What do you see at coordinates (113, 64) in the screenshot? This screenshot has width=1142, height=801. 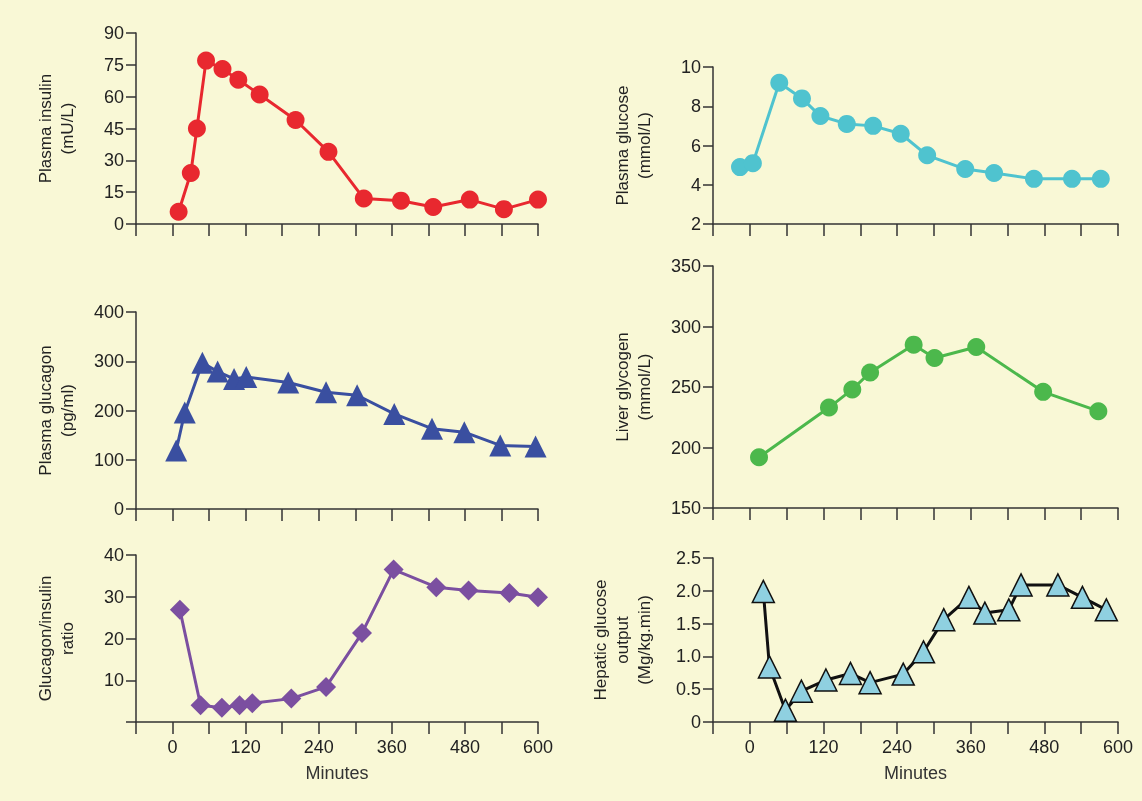 I see `y-tick-label: 75` at bounding box center [113, 64].